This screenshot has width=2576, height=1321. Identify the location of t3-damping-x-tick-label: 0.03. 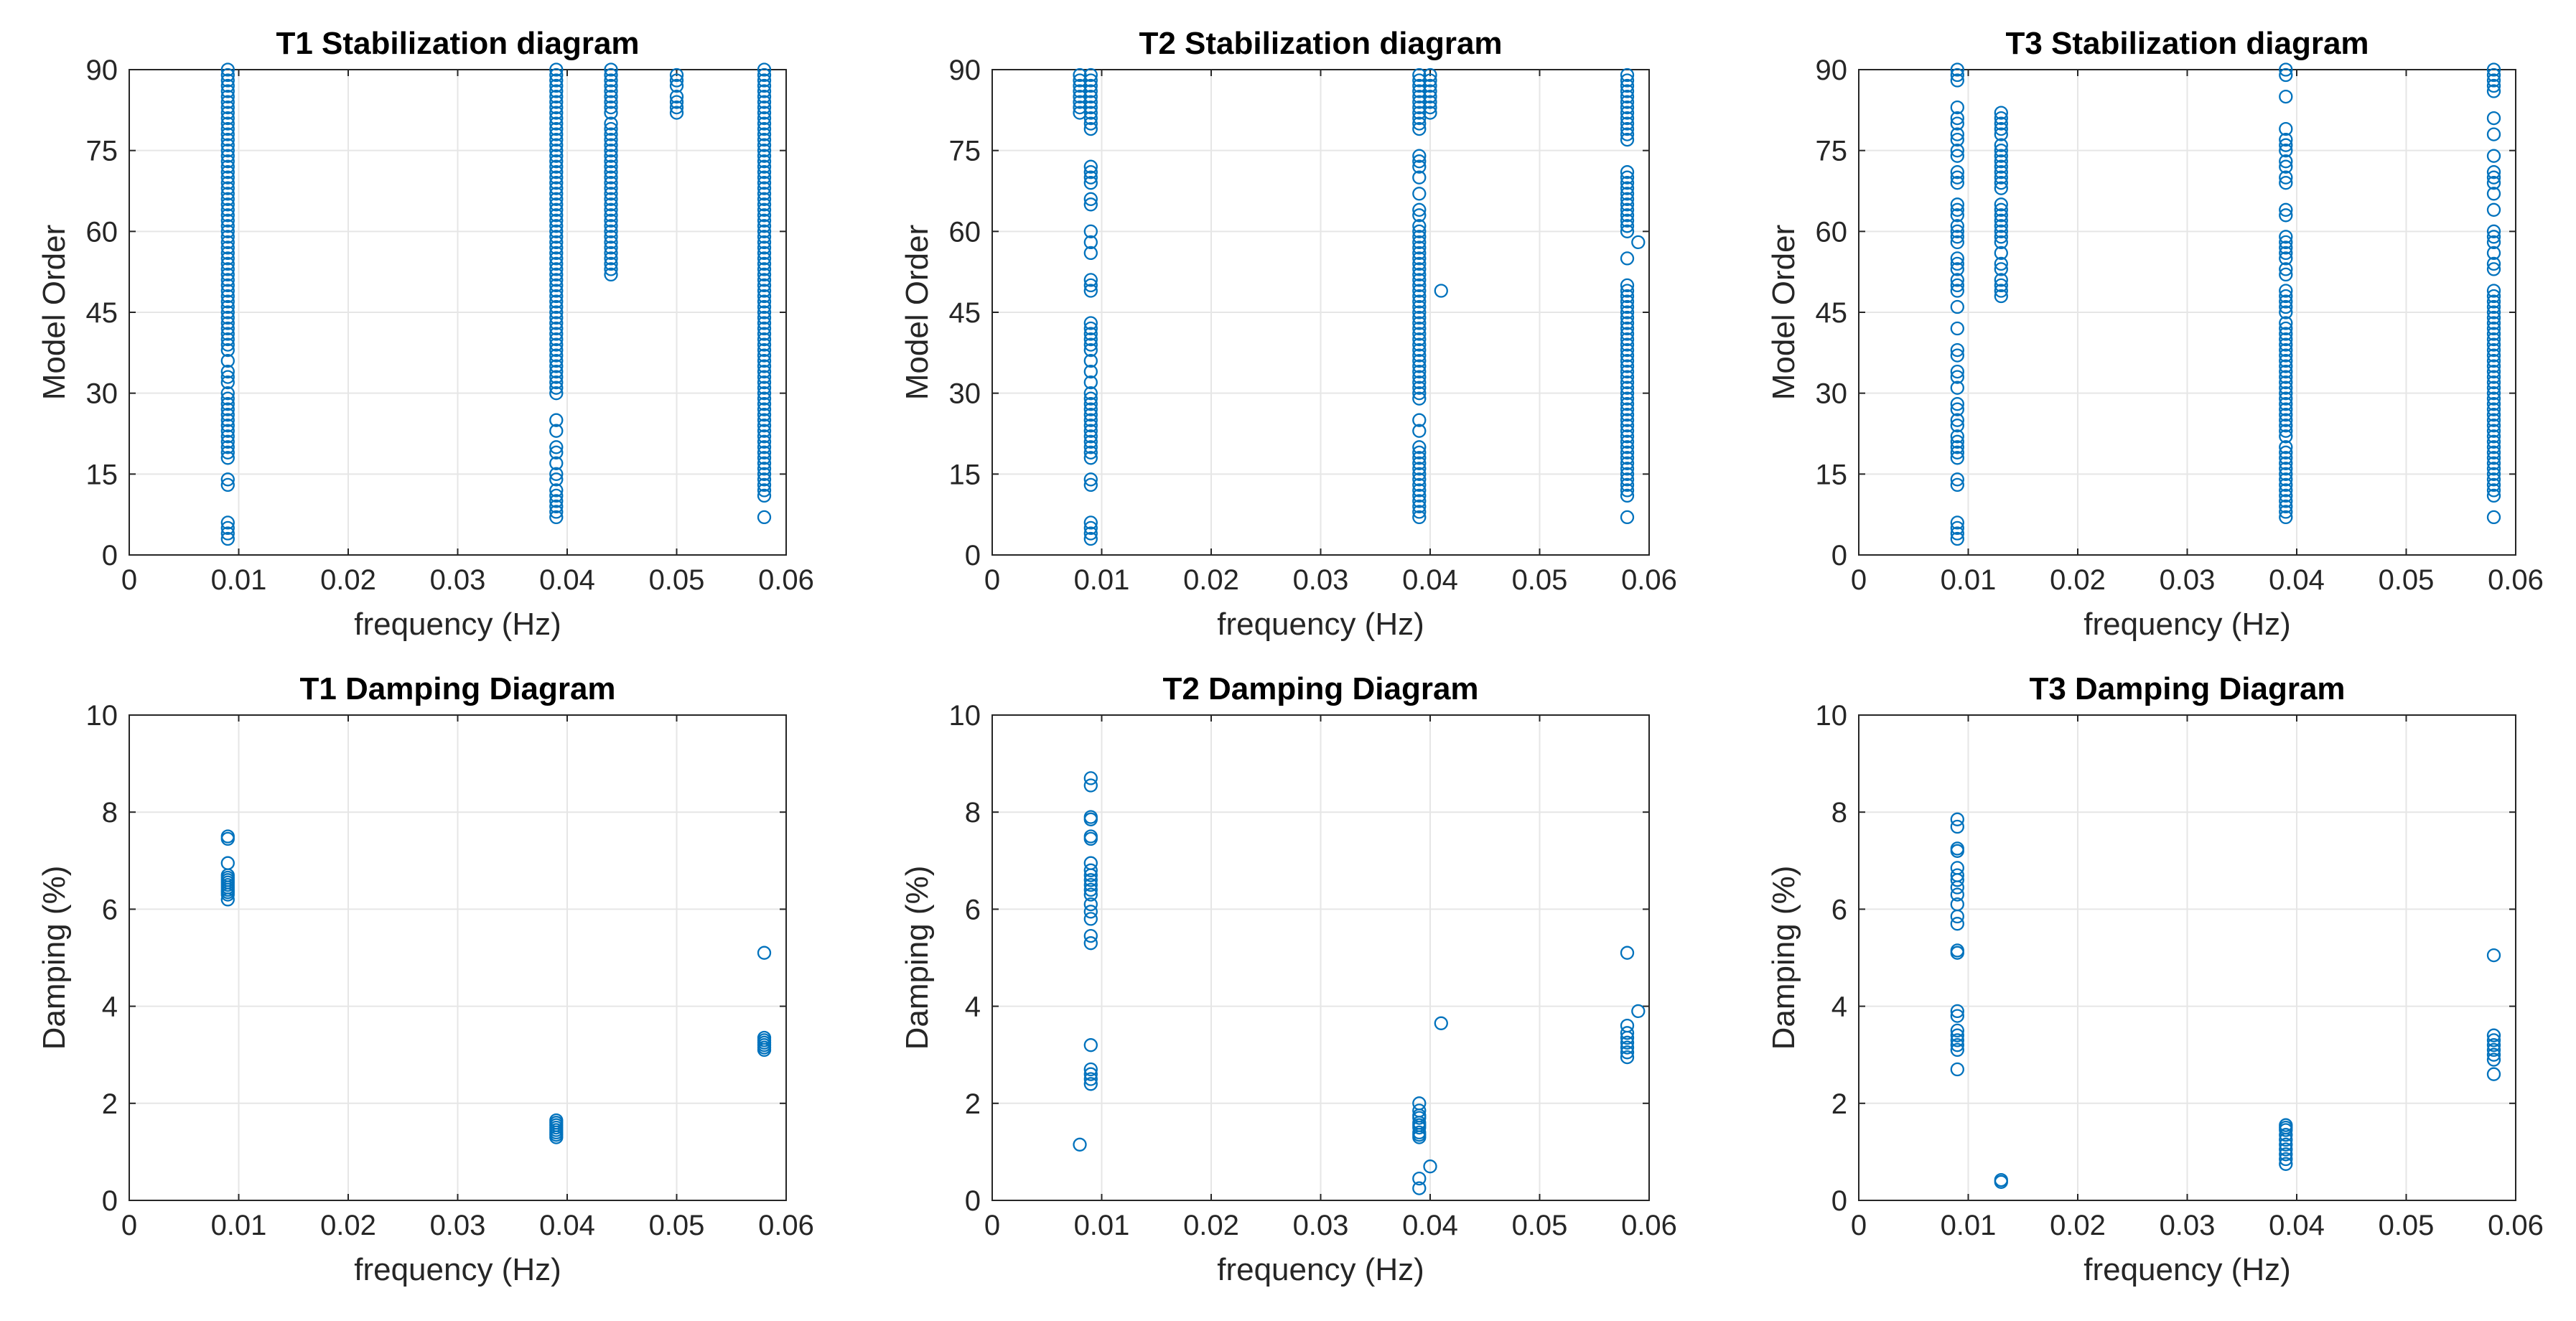
(2188, 1225).